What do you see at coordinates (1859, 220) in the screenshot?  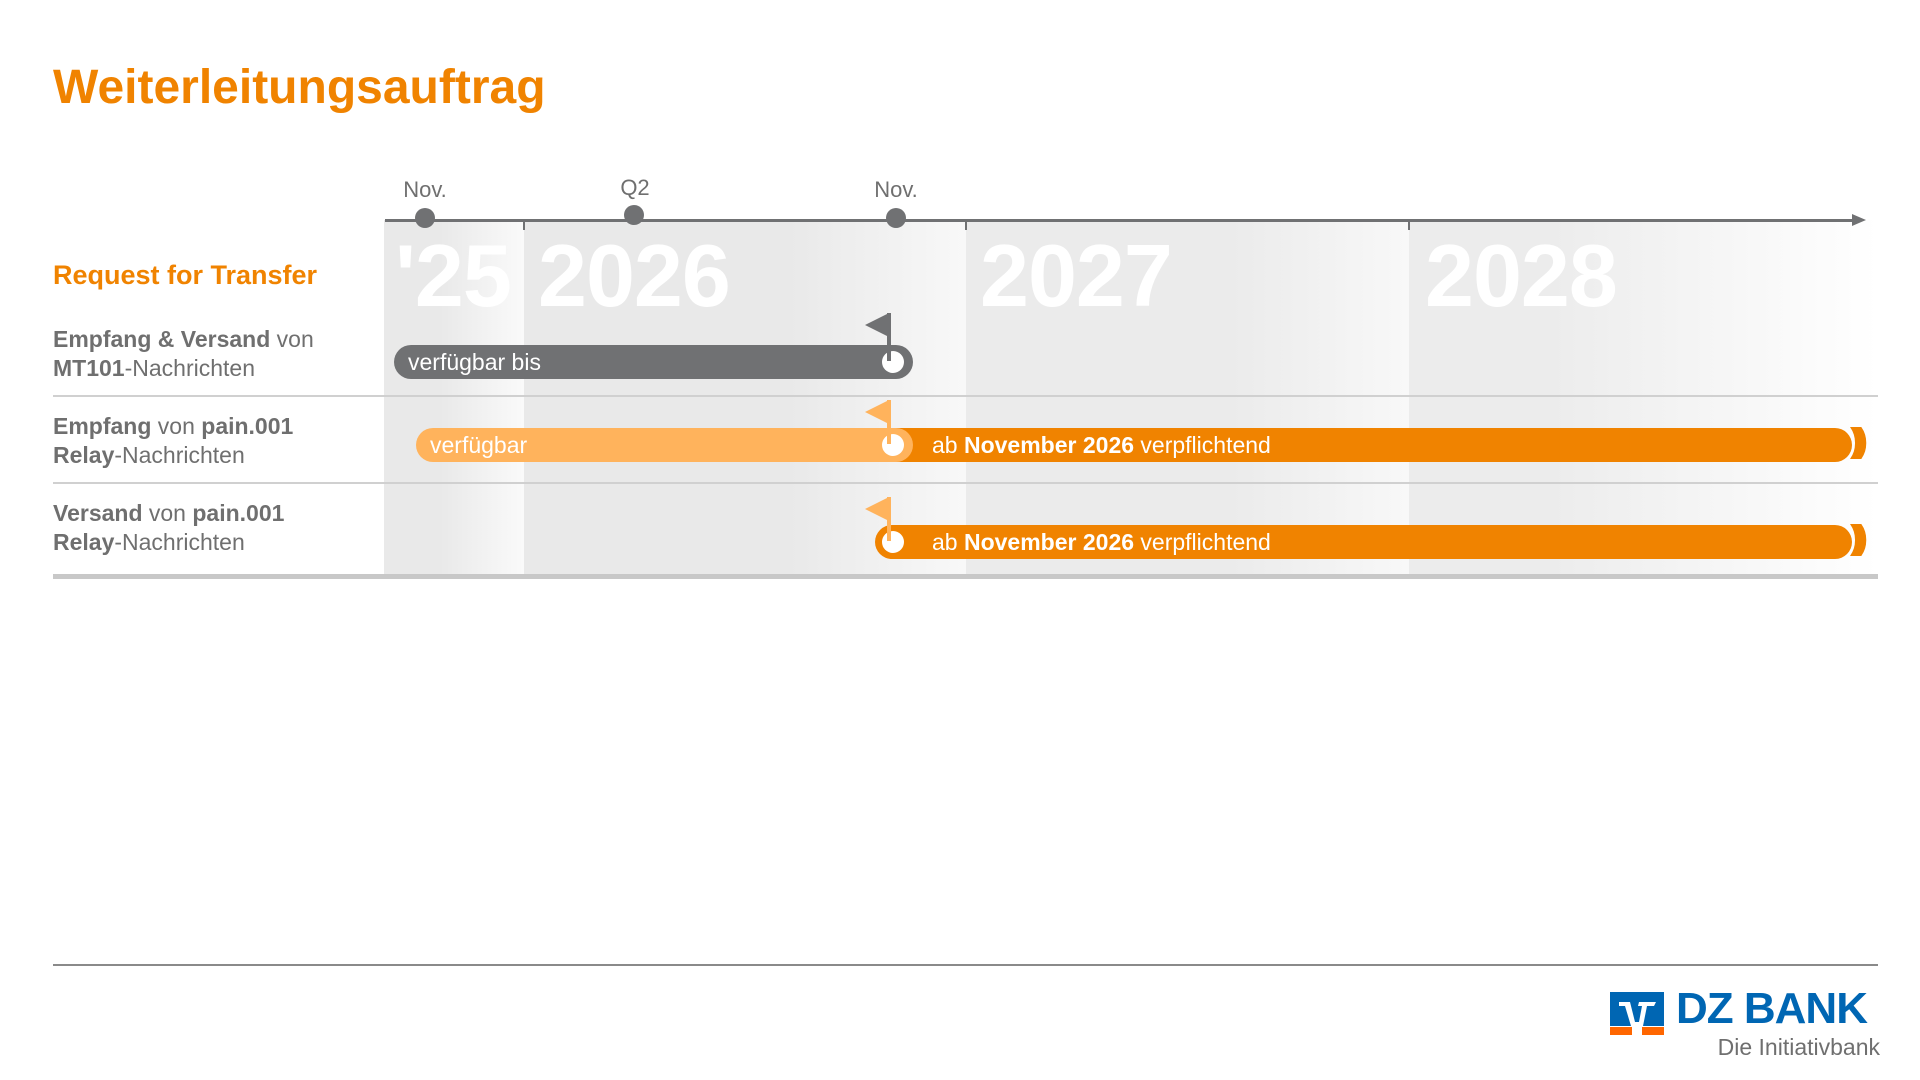 I see `axis-arrow-icon` at bounding box center [1859, 220].